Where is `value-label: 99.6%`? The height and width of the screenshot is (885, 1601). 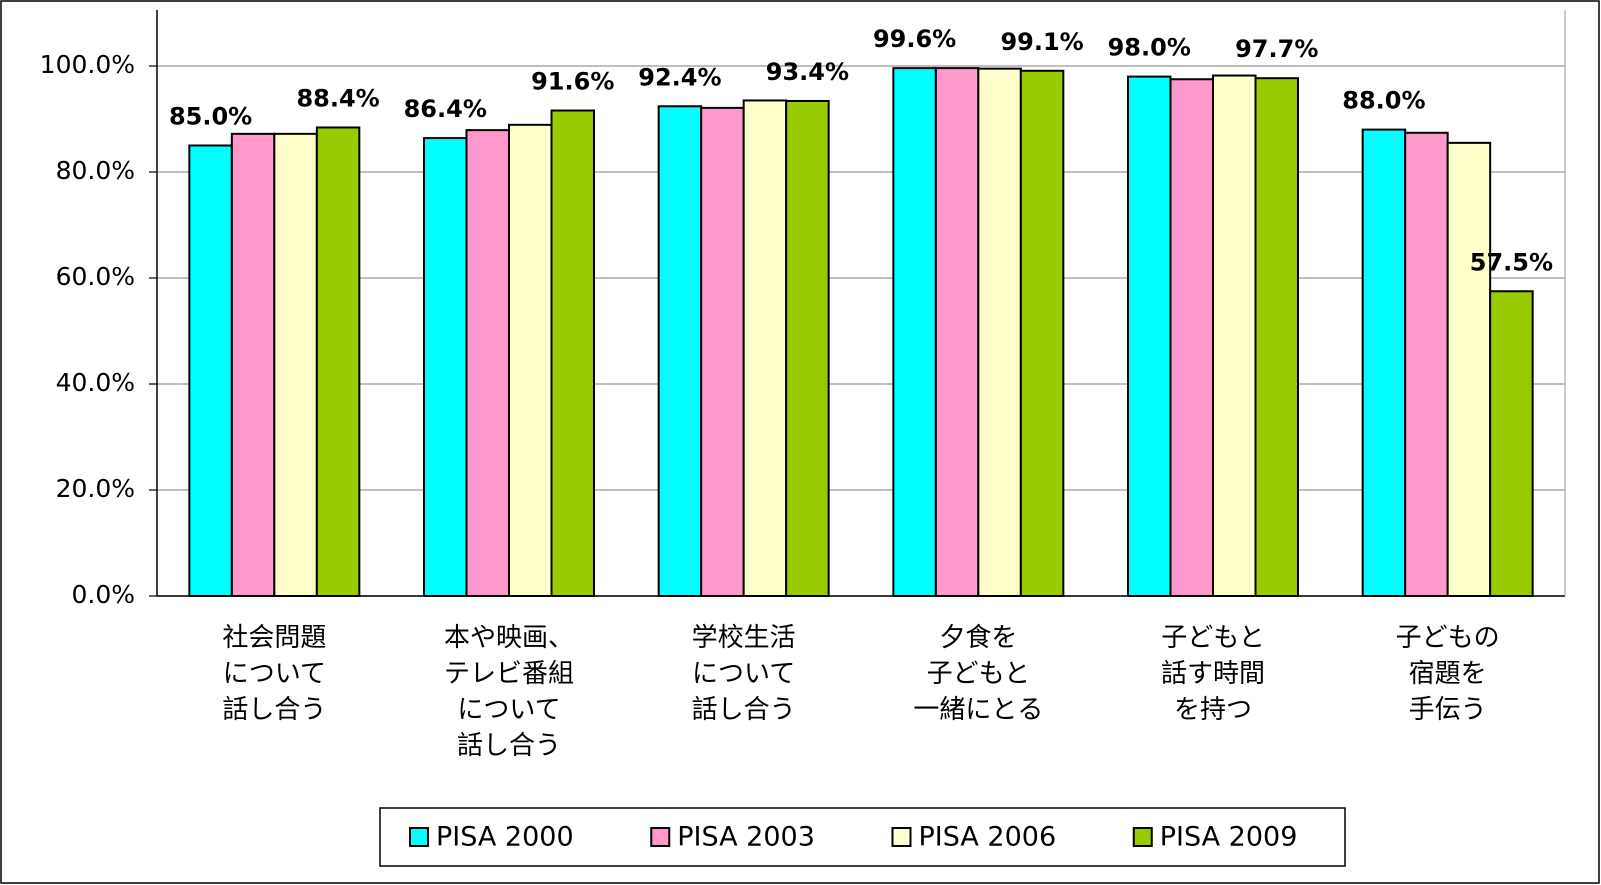 value-label: 99.6% is located at coordinates (914, 39).